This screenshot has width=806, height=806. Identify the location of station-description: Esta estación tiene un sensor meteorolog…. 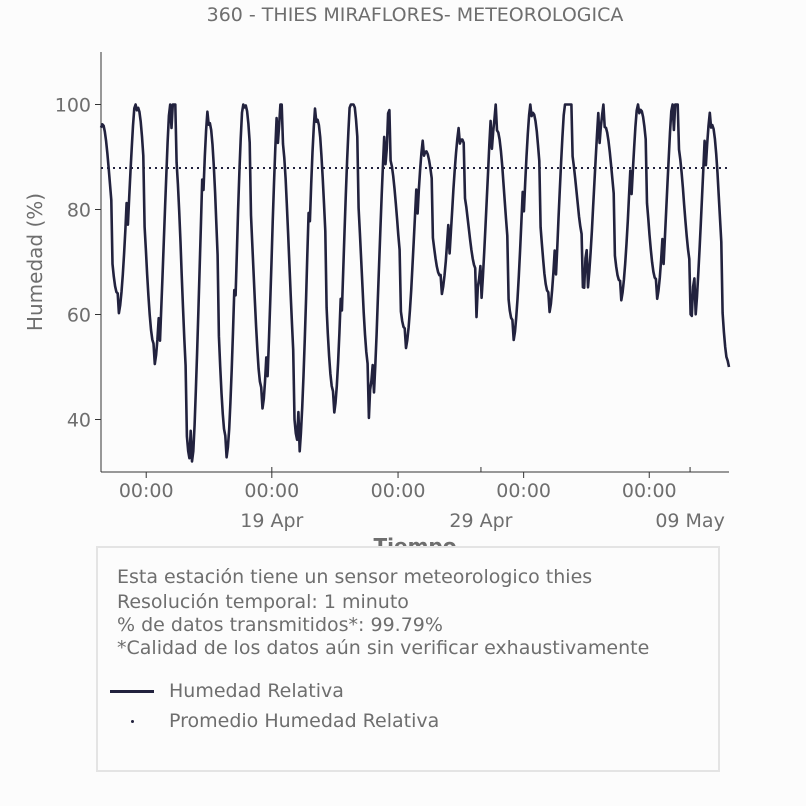
(355, 577).